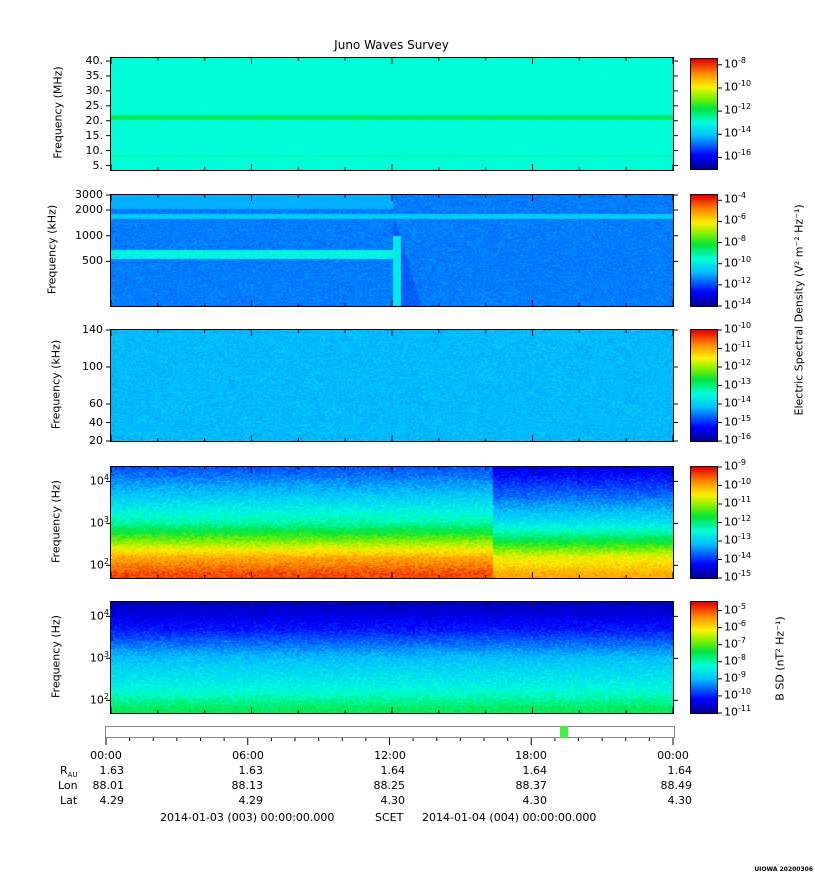  Describe the element at coordinates (780, 658) in the screenshot. I see `colorbar-label-magnetic: B SD (nT² Hz⁻¹)` at that location.